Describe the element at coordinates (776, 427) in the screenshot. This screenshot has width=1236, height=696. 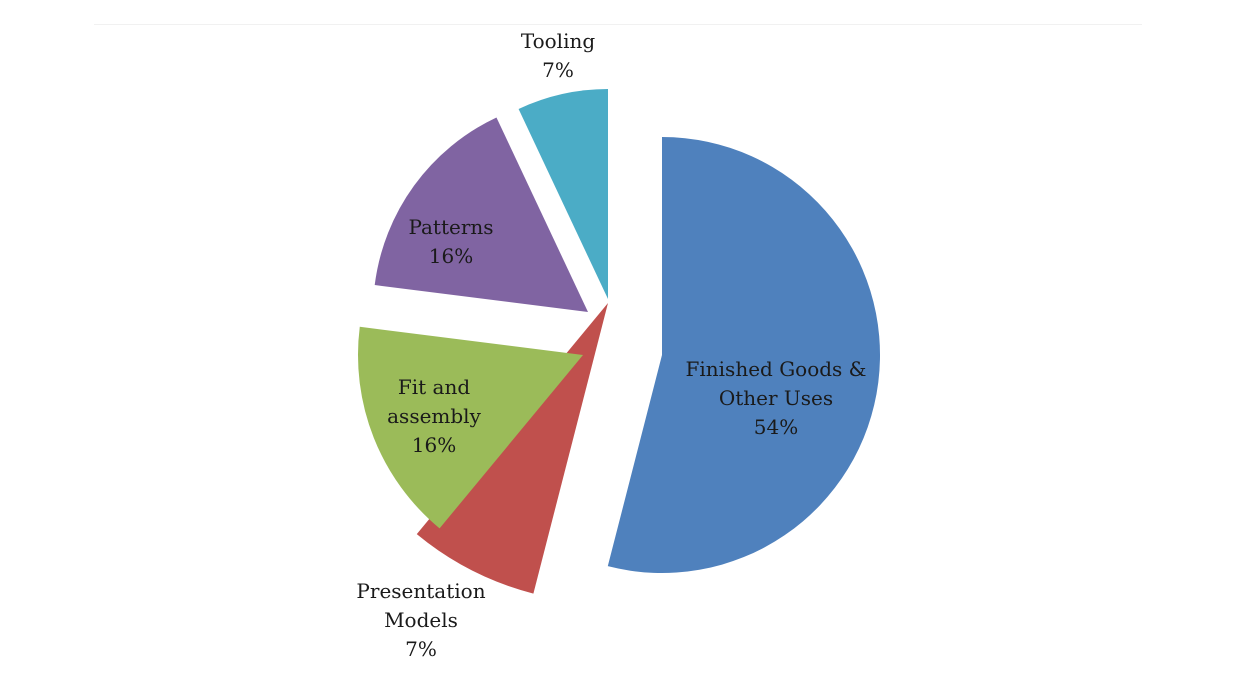
I see `slice-value-label-0: 54%` at that location.